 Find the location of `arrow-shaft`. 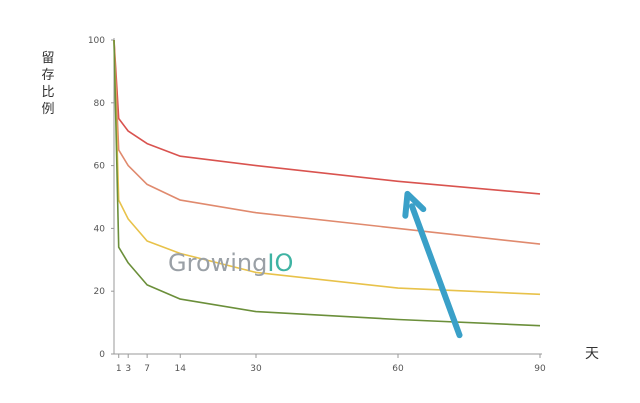

arrow-shaft is located at coordinates (436, 271).